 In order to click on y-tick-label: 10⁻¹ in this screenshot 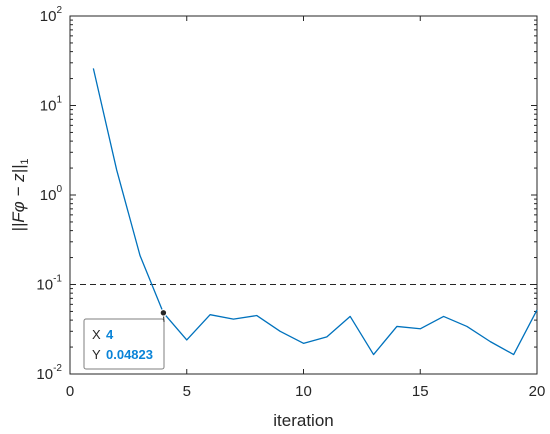, I will do `click(49, 284)`.